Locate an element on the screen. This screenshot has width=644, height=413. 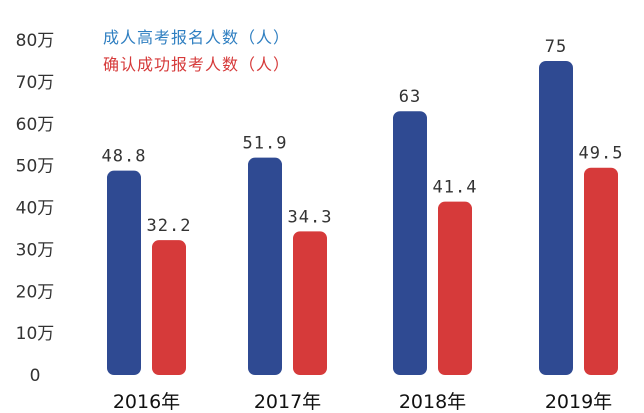
x-tick-label: 2019年 is located at coordinates (578, 402).